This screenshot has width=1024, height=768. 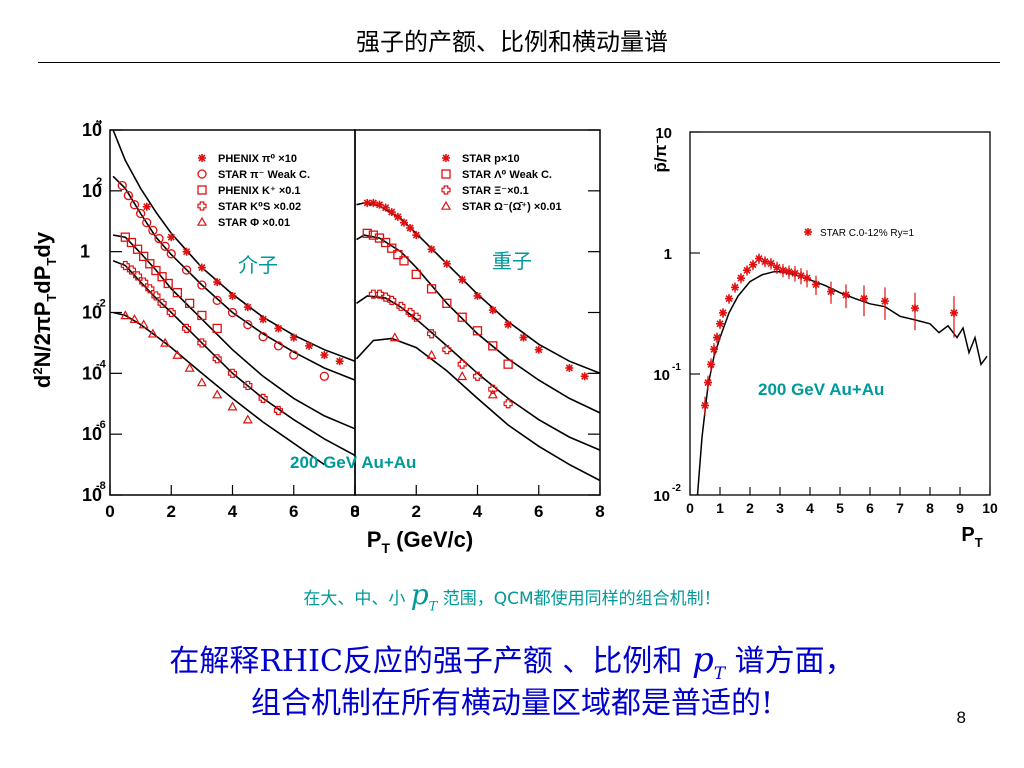 I want to click on y-tick-label: 10, so click(x=663, y=133).